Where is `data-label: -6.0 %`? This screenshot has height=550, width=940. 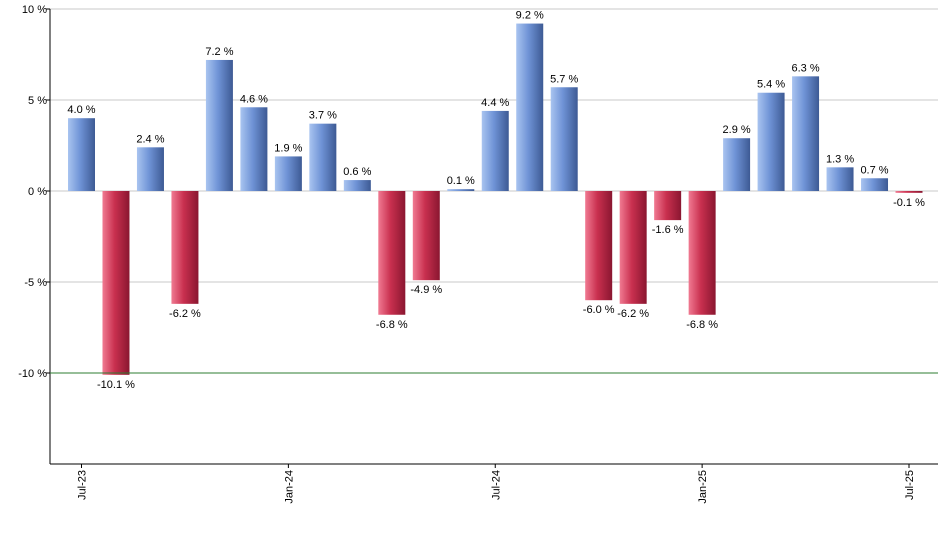 data-label: -6.0 % is located at coordinates (599, 310).